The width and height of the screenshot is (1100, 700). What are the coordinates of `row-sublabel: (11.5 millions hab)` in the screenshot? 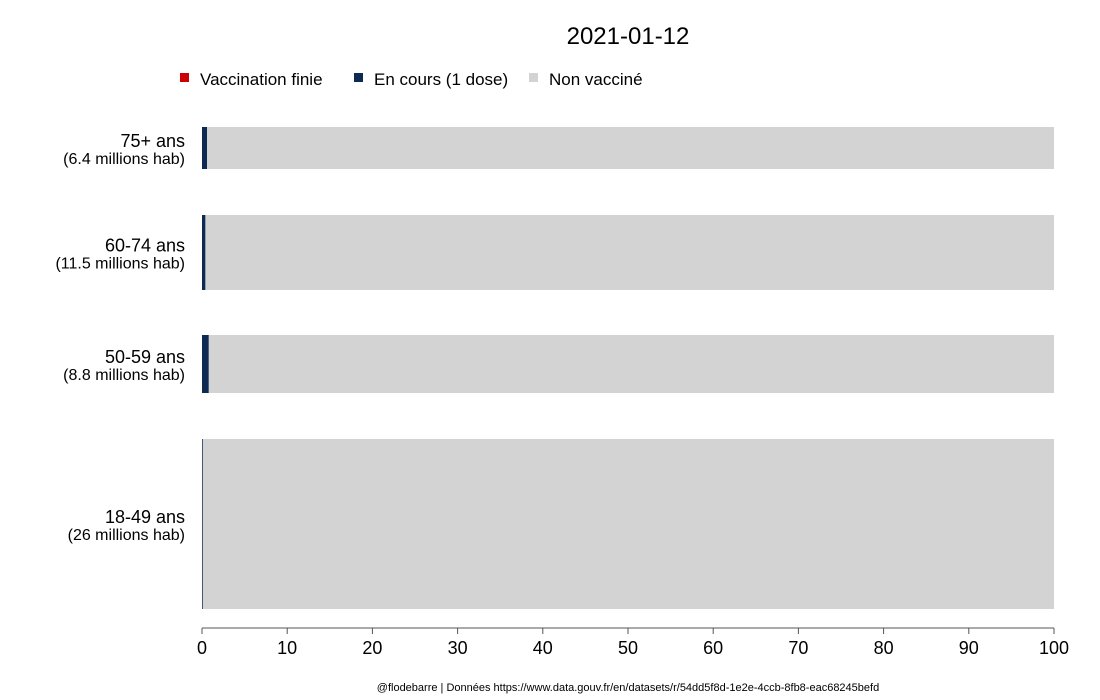 It's located at (120, 264).